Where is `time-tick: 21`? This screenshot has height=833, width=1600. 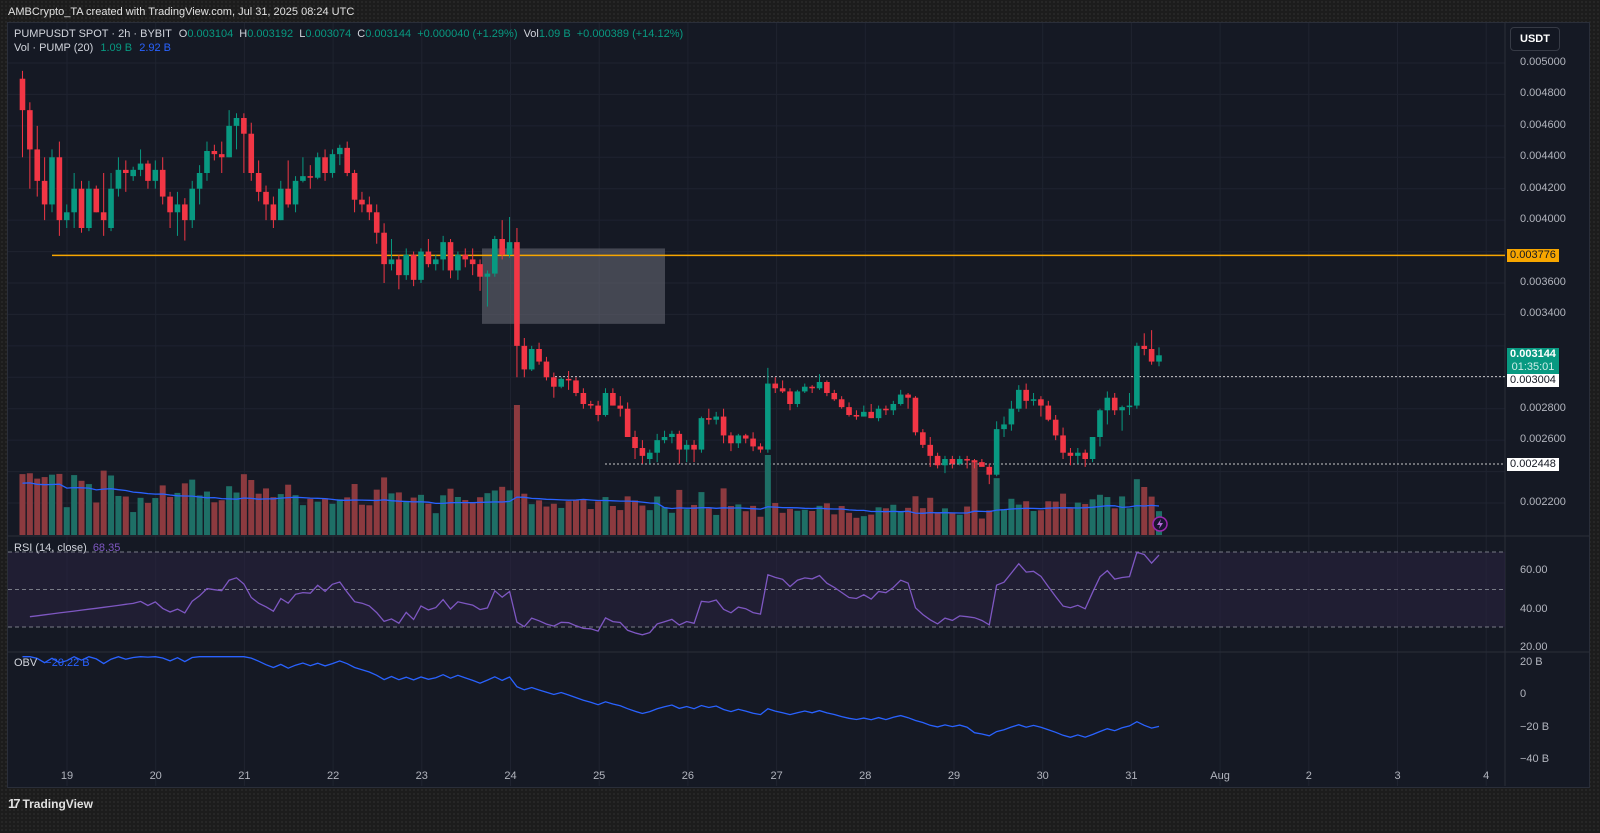
time-tick: 21 is located at coordinates (244, 776).